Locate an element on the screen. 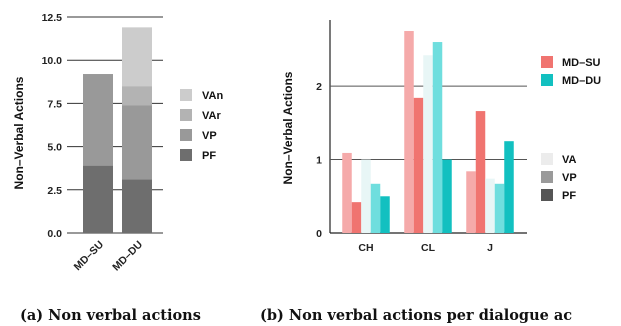 This screenshot has height=326, width=621. y-tick-label: 0.0 is located at coordinates (54, 234).